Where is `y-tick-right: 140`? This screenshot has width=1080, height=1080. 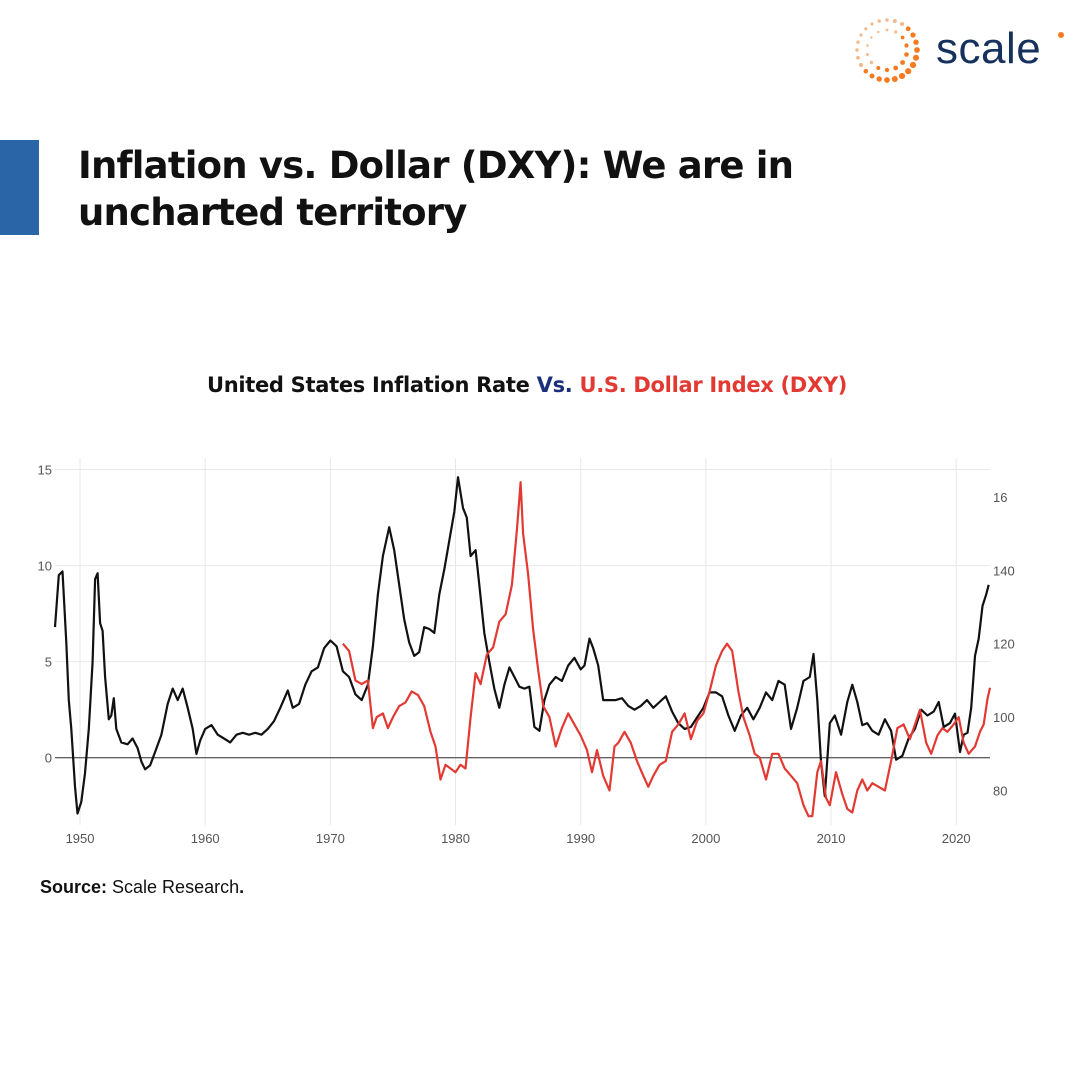
y-tick-right: 140 is located at coordinates (1004, 570).